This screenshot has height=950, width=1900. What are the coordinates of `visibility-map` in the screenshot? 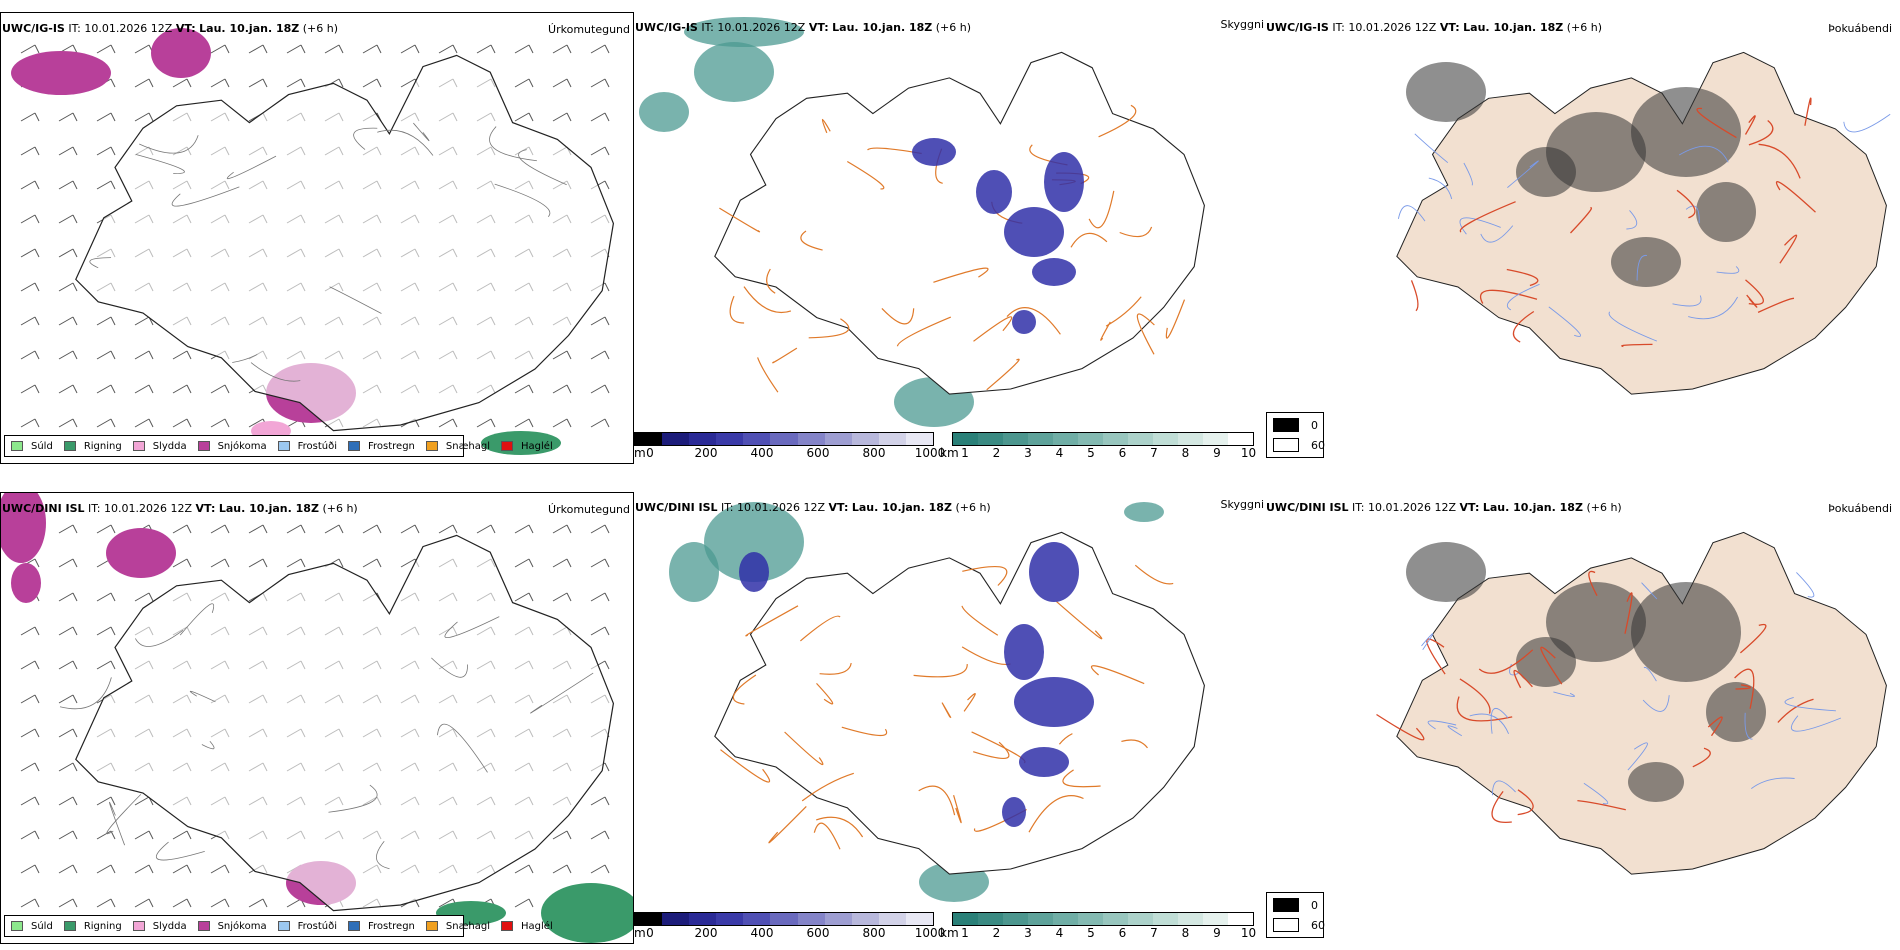 It's located at (937, 702).